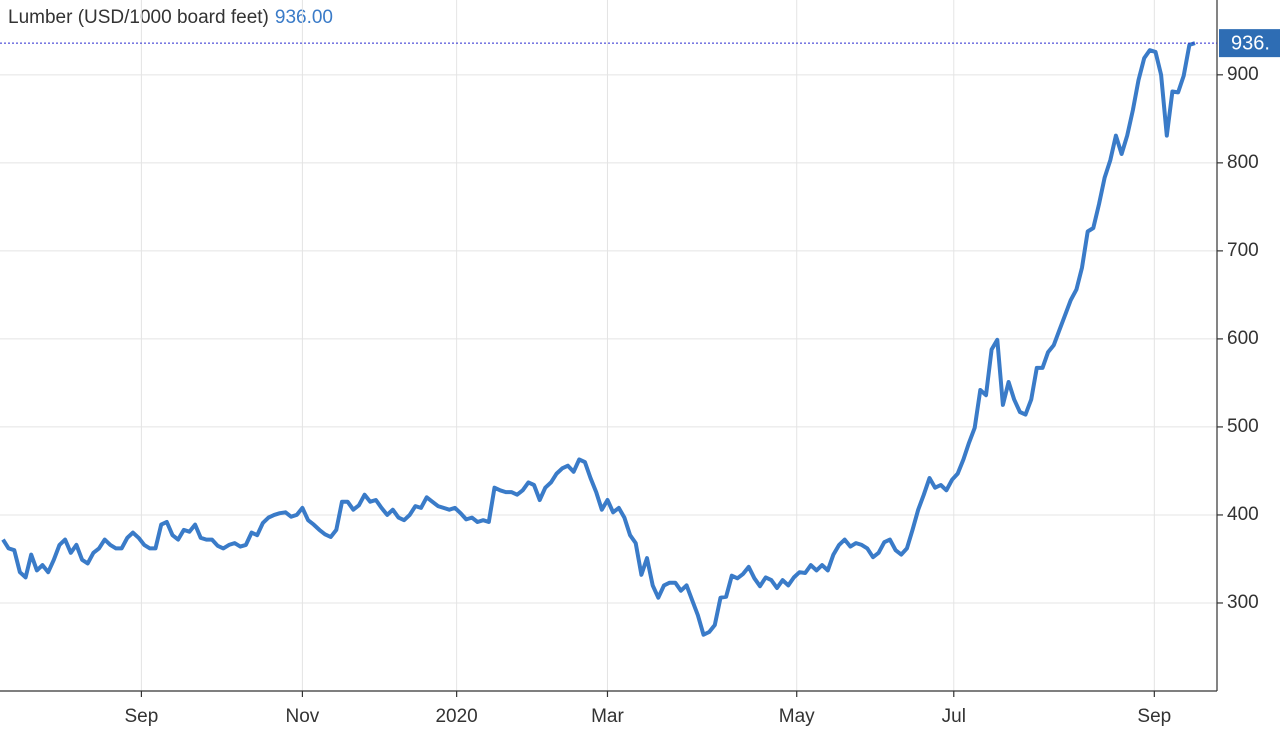 The image size is (1280, 740). I want to click on y-tick-label: 800, so click(1243, 162).